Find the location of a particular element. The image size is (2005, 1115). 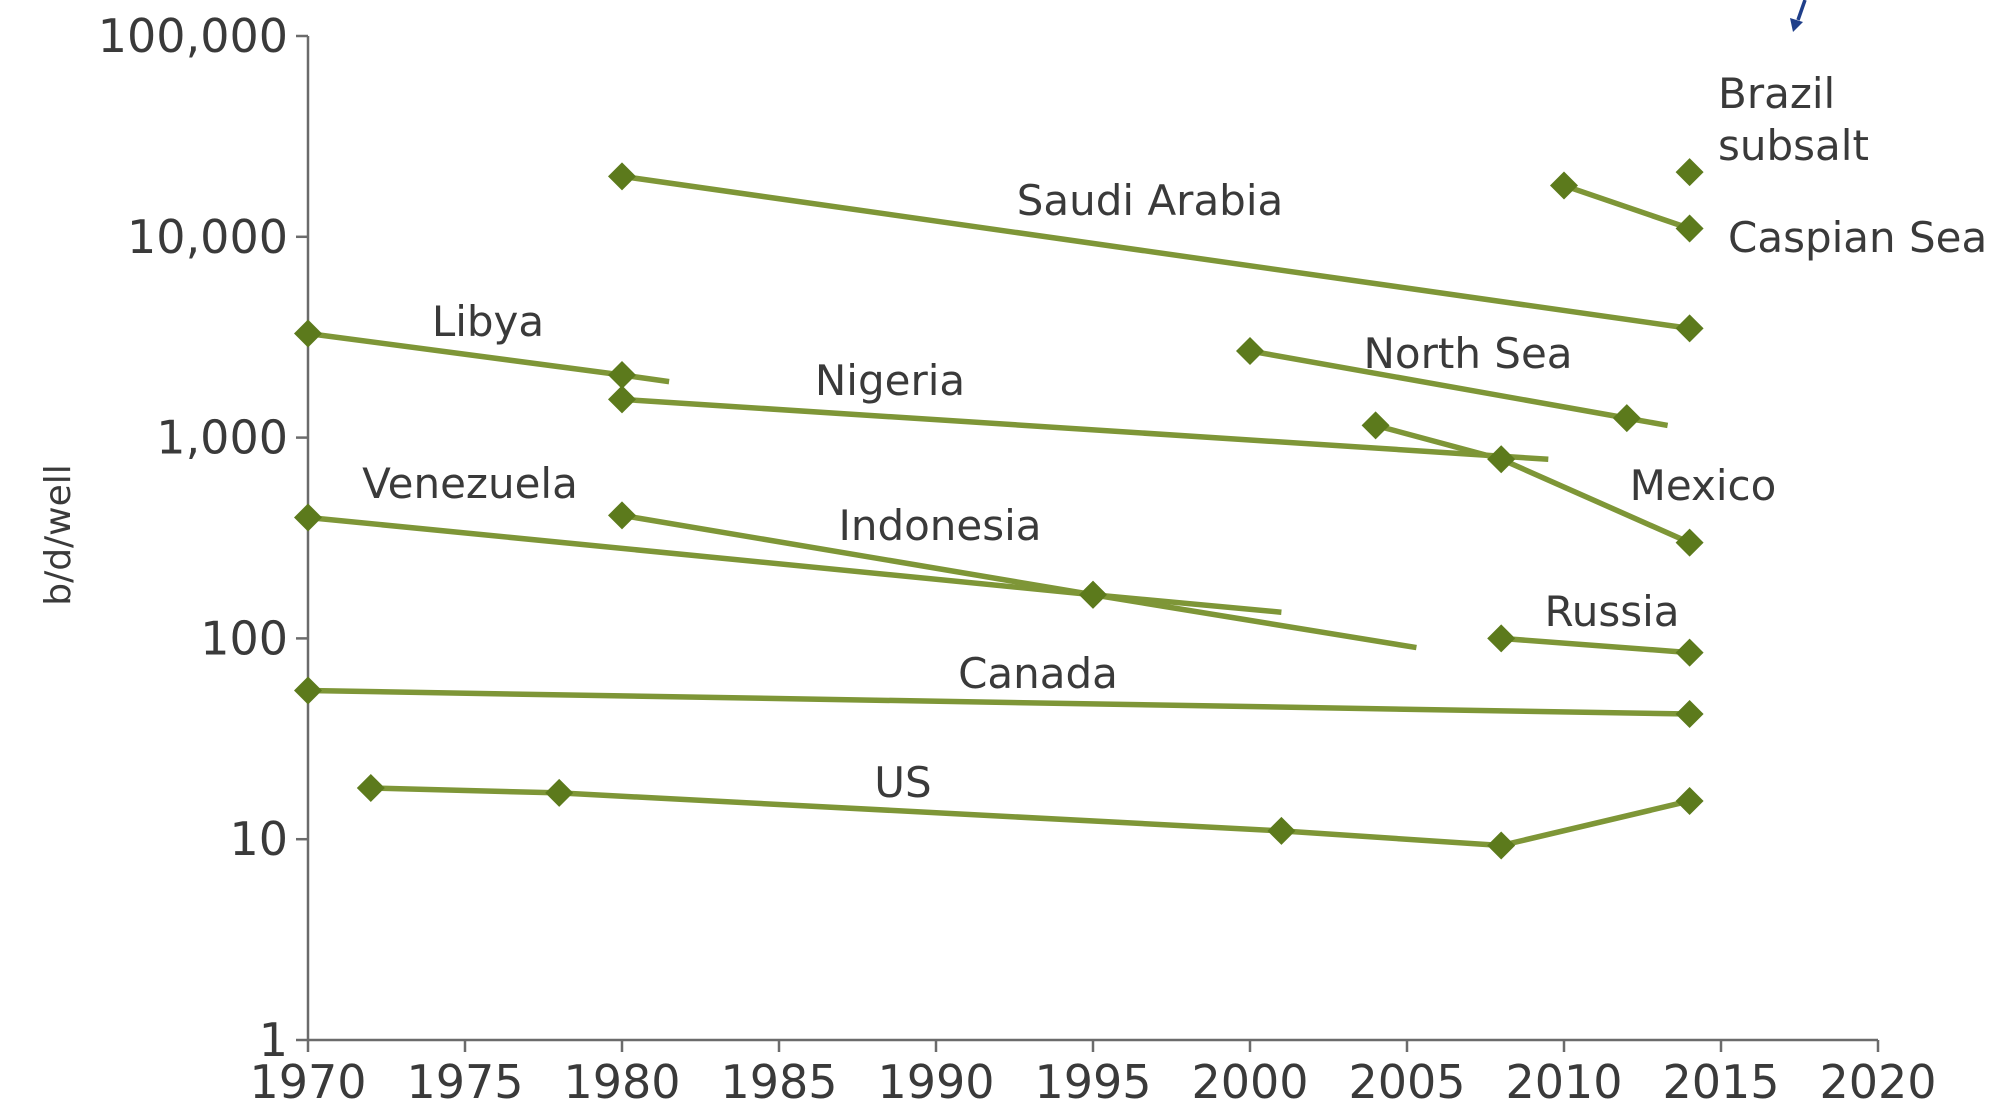

series-caspian-sea is located at coordinates (1627, 207).